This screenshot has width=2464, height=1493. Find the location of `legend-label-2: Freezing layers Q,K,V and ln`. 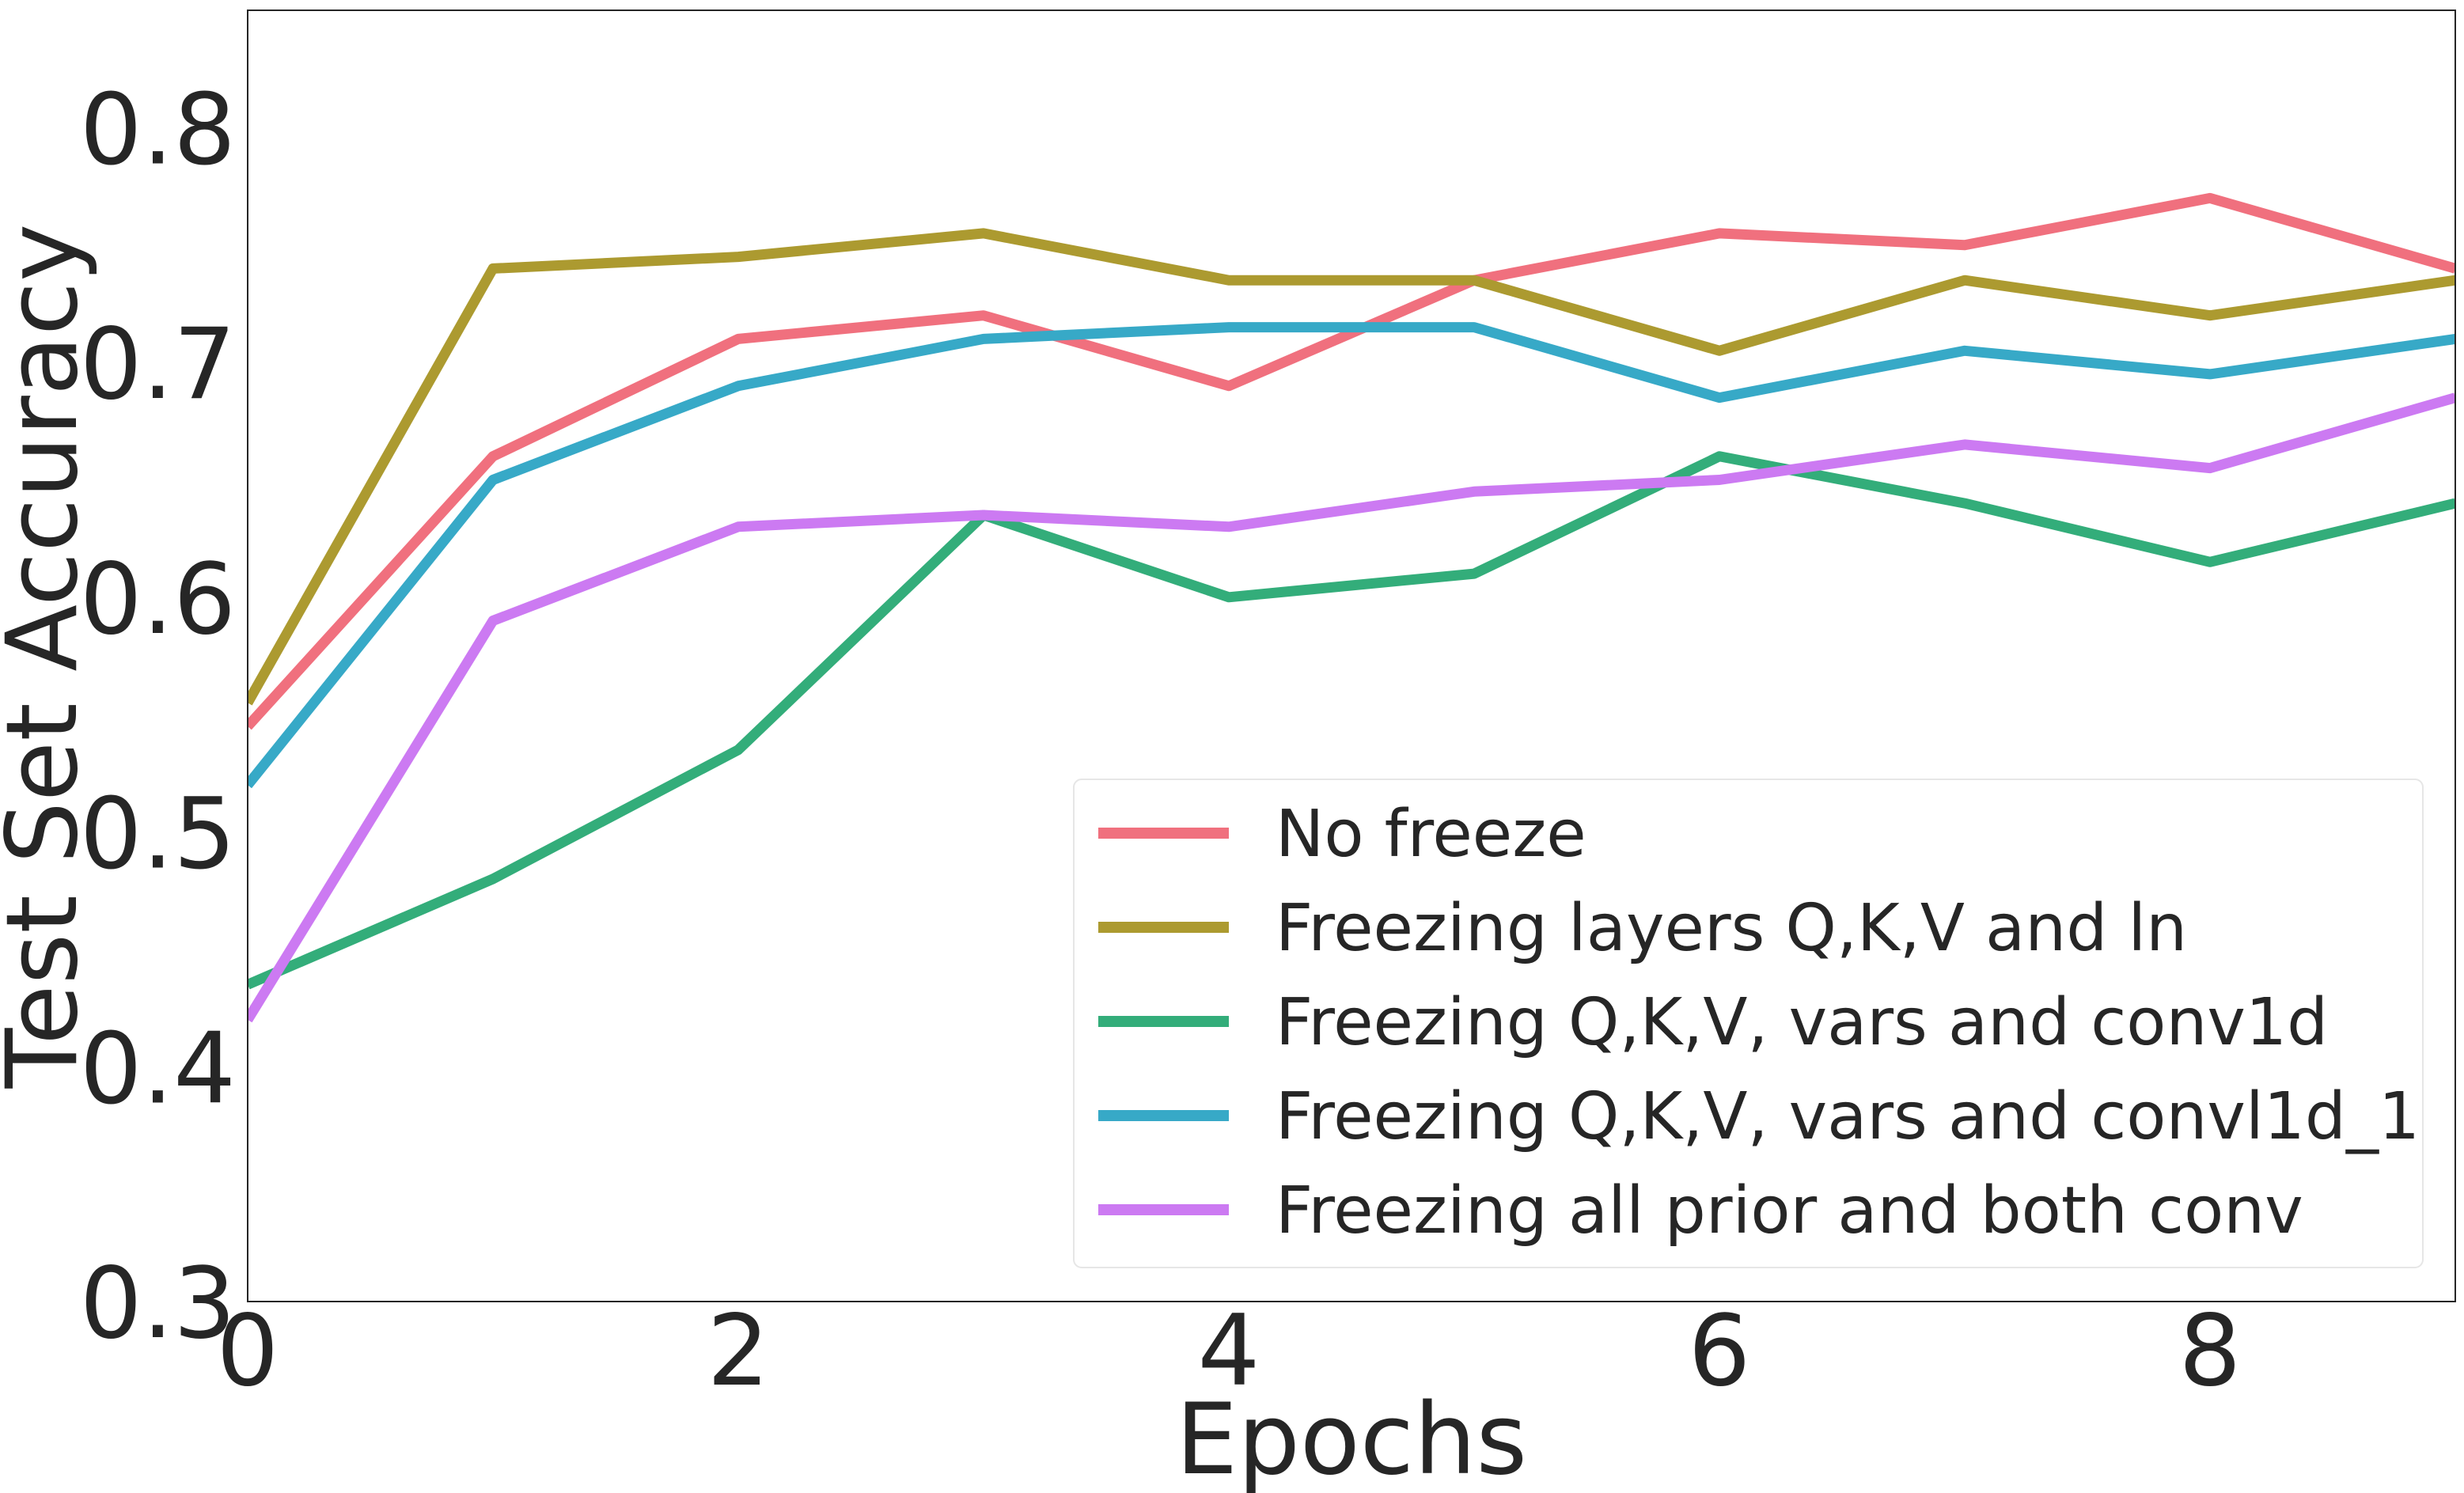

legend-label-2: Freezing layers Q,K,V and ln is located at coordinates (1732, 928).